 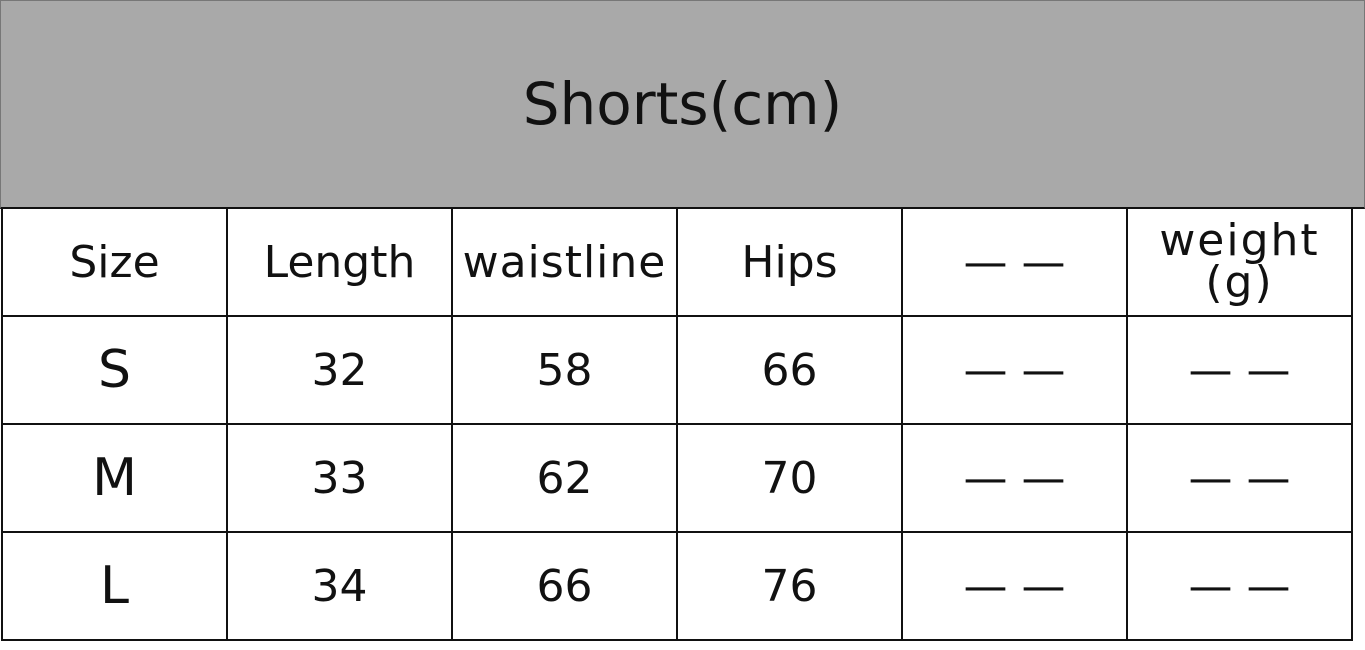 I want to click on header-weight: weight (g), so click(x=1239, y=262).